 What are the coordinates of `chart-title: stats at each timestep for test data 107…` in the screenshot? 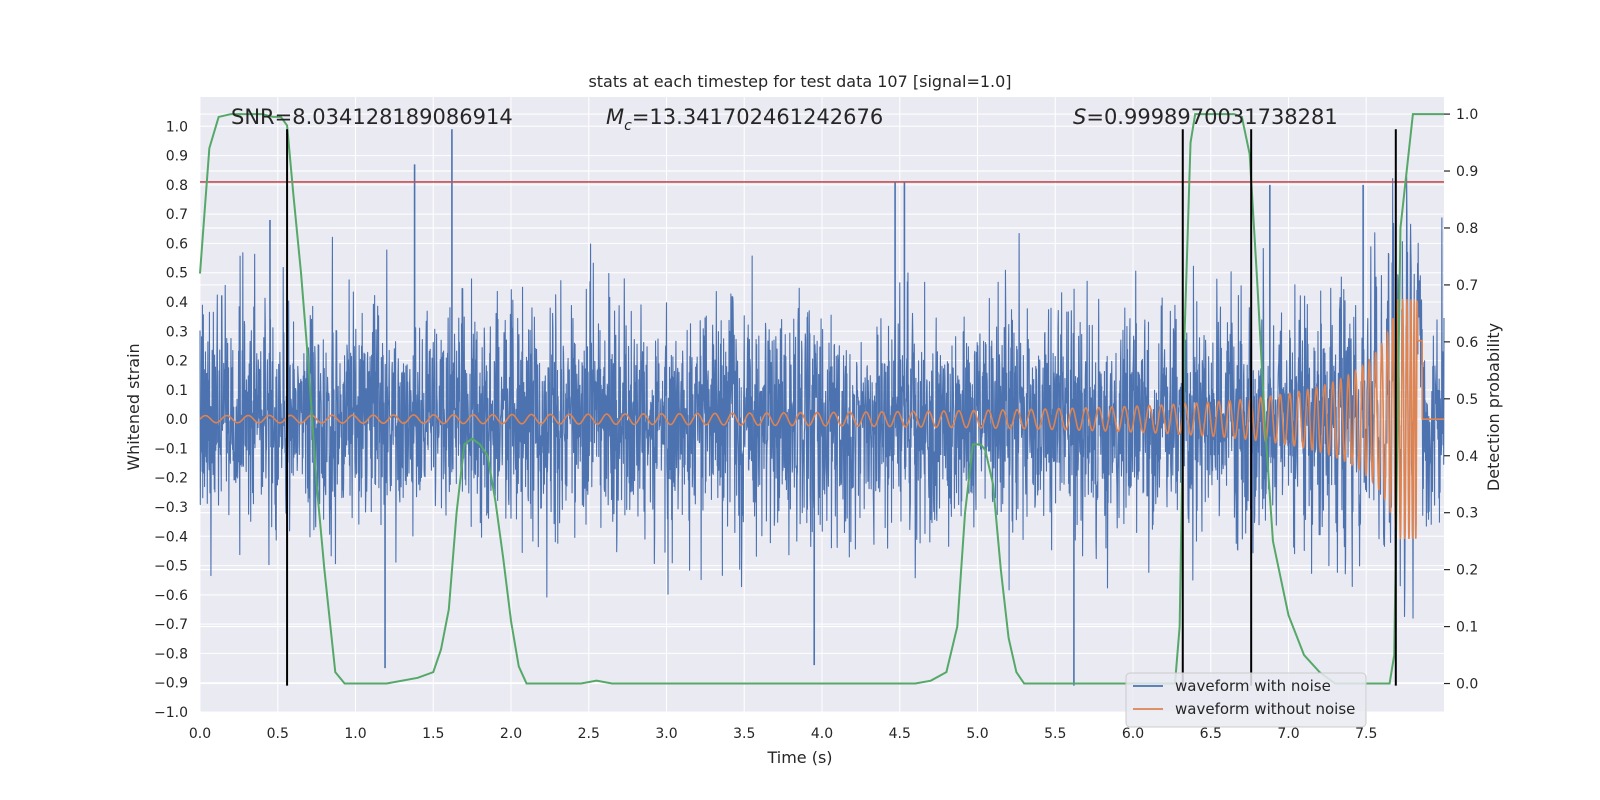 It's located at (799, 81).